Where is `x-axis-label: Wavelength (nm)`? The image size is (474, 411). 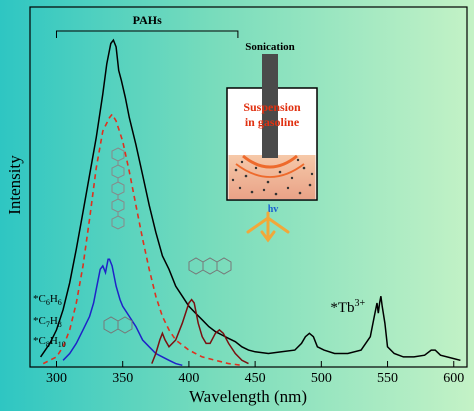 x-axis-label: Wavelength (nm) is located at coordinates (248, 396).